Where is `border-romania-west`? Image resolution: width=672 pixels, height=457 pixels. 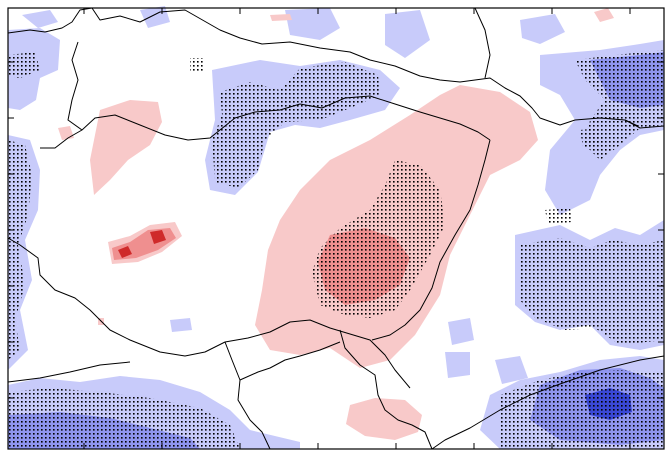 border-romania-west is located at coordinates (431, 240).